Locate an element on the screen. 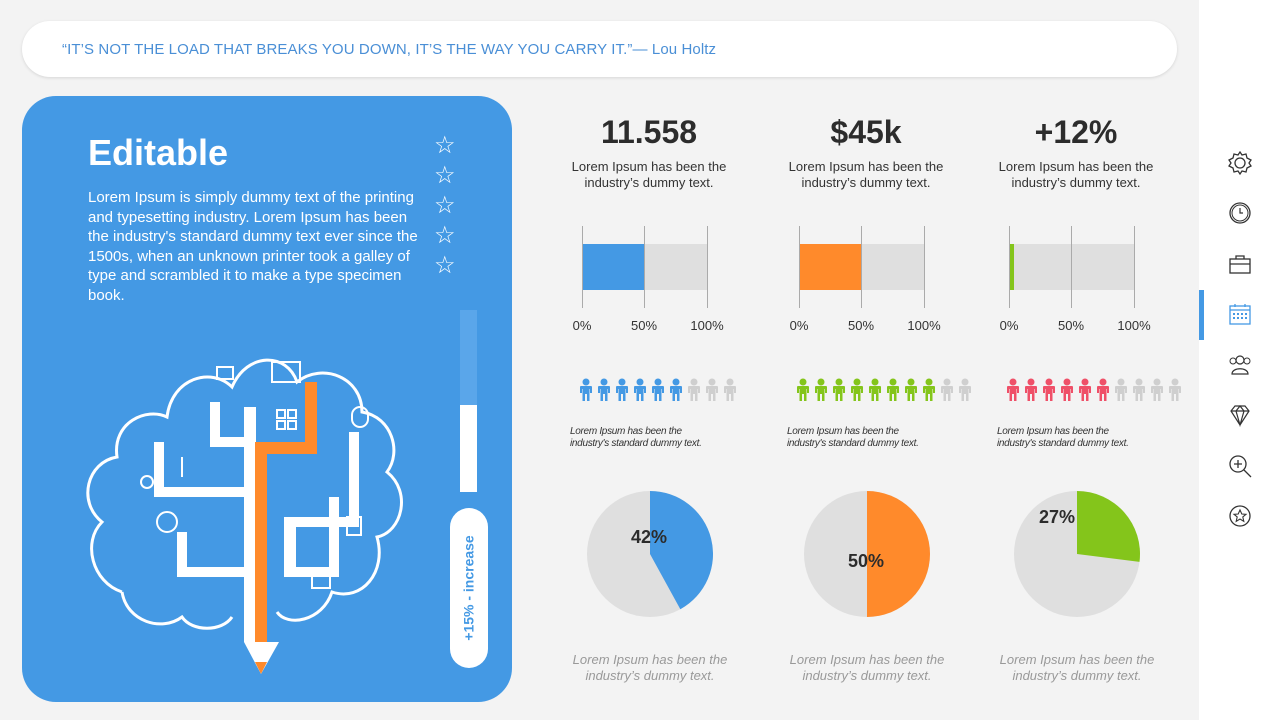  right-sidebar is located at coordinates (1239, 360).